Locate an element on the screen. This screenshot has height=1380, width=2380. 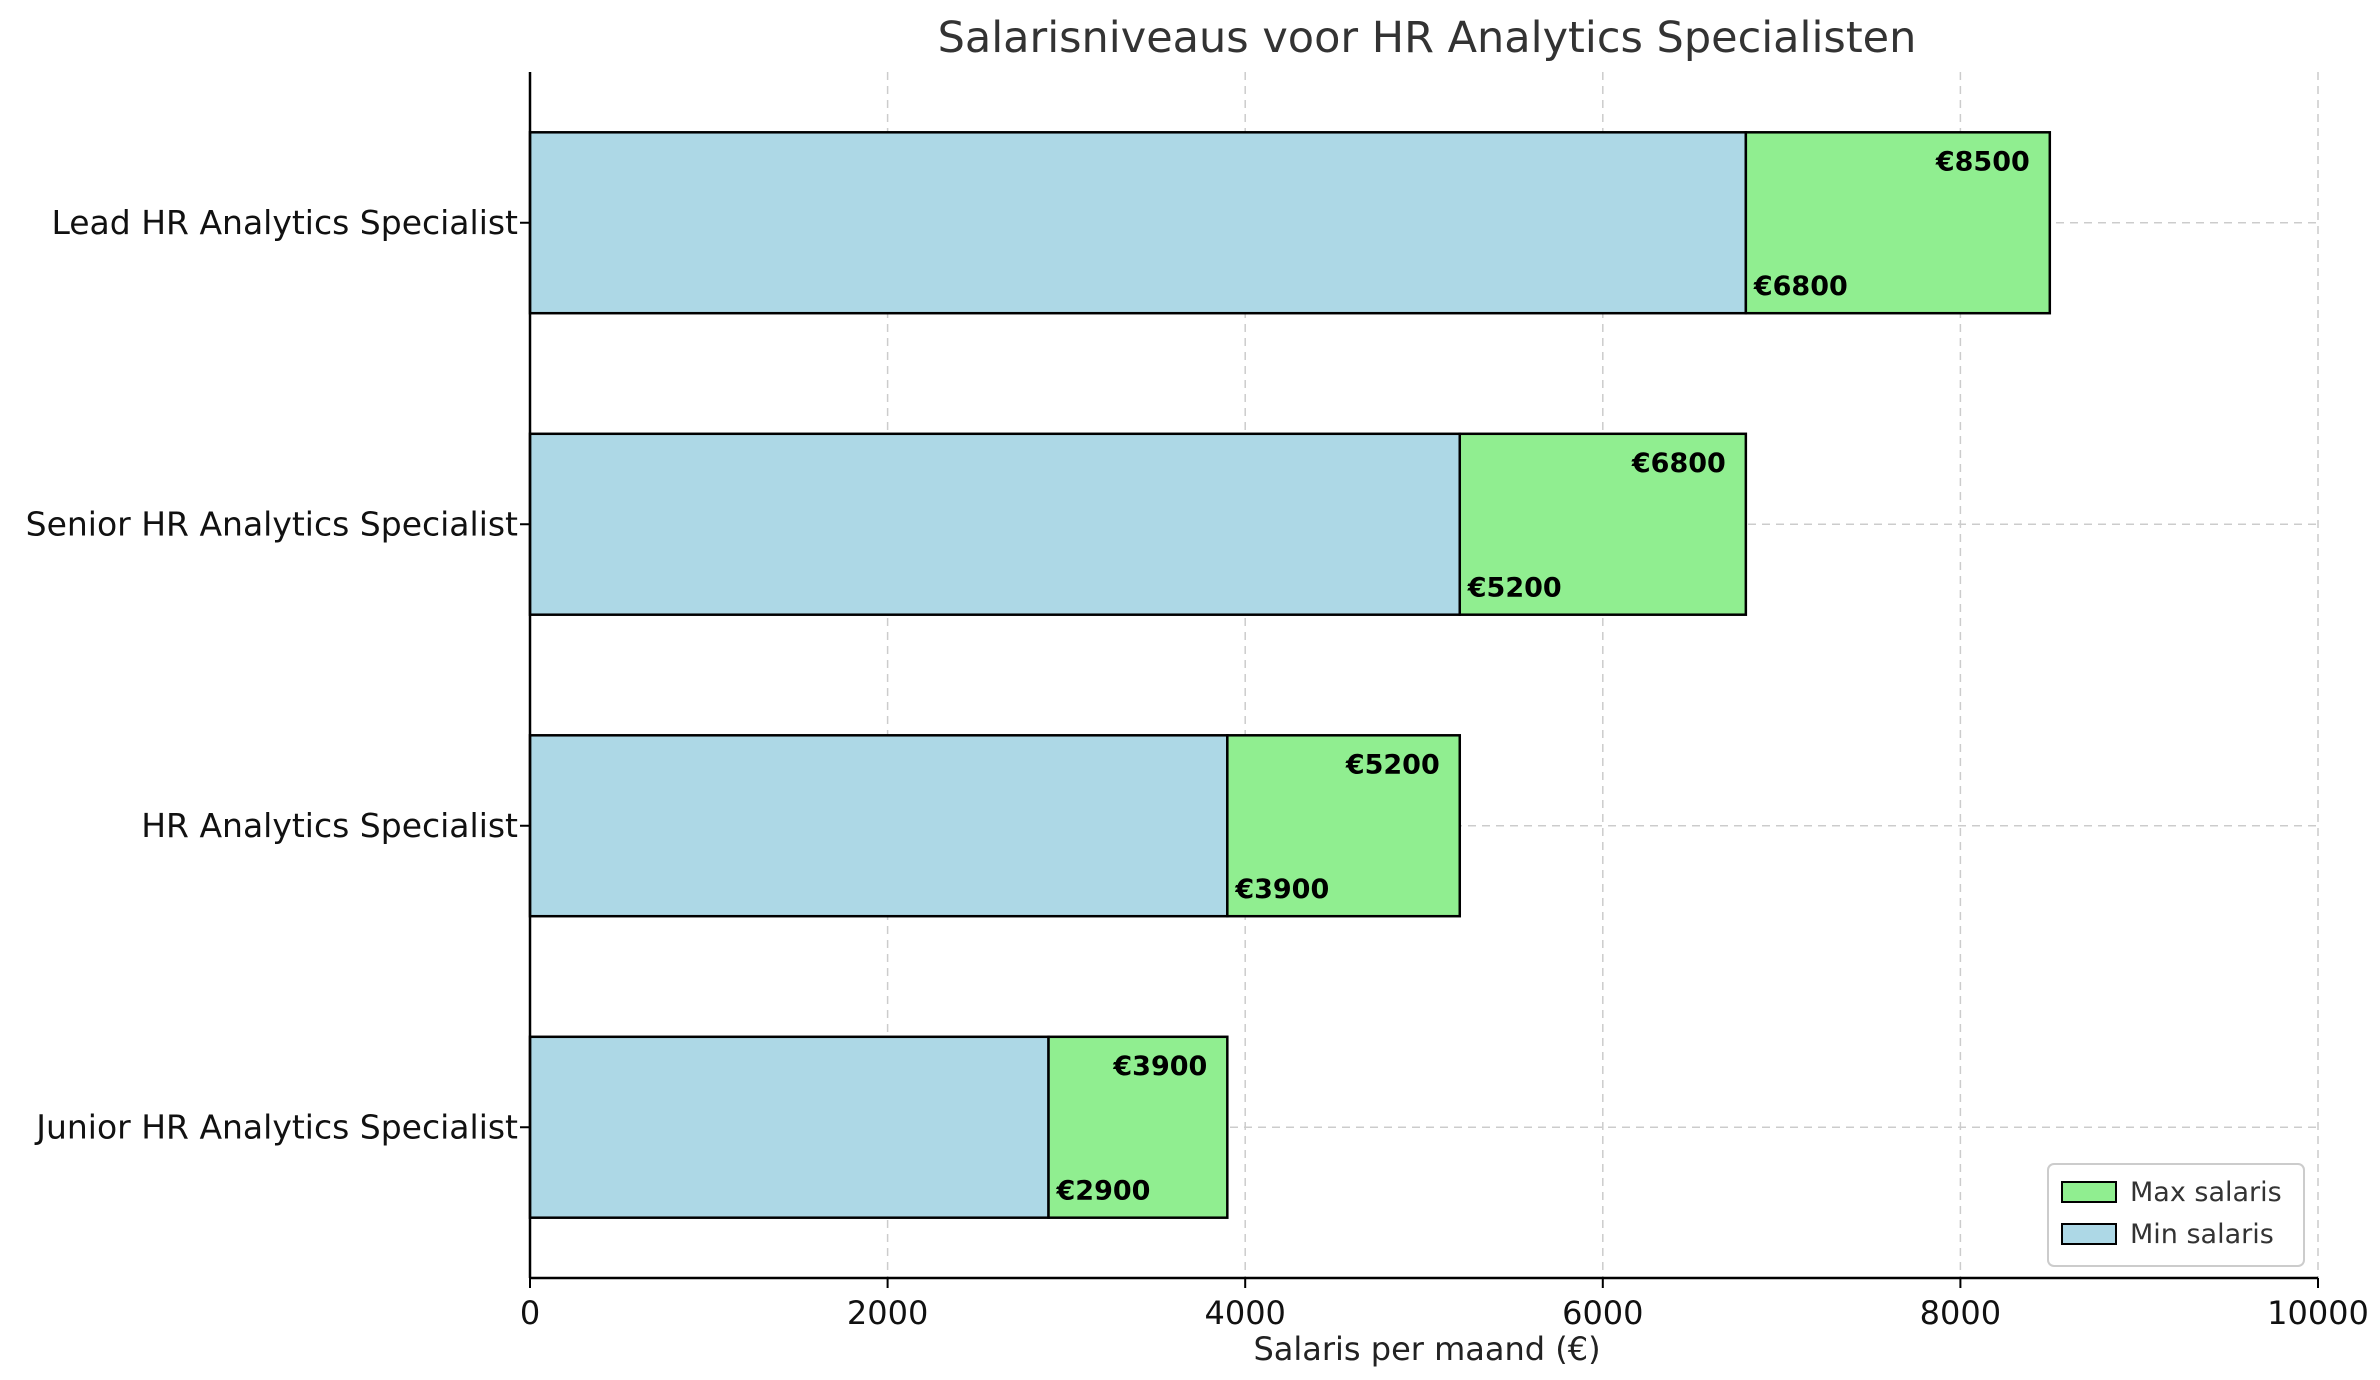
data-label-min: €3900 is located at coordinates (1281, 889).